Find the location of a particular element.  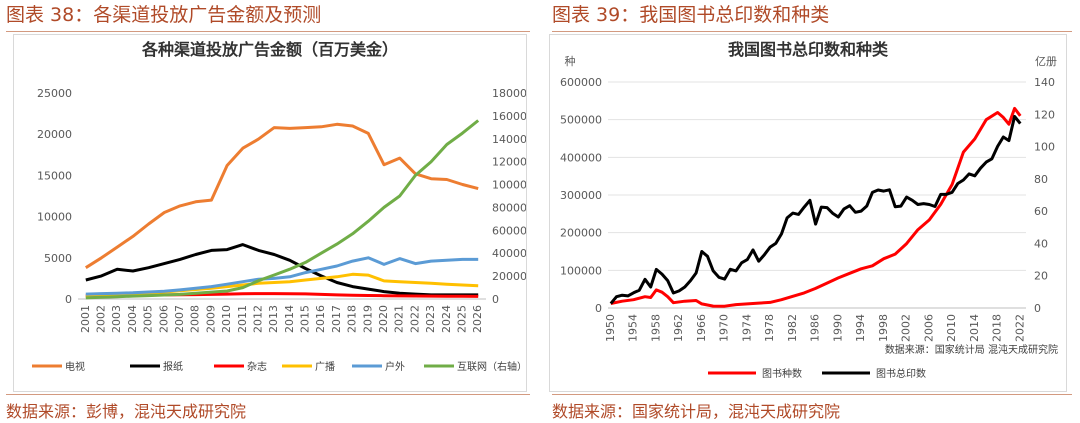

x-tick-label: 1994 is located at coordinates (860, 328).